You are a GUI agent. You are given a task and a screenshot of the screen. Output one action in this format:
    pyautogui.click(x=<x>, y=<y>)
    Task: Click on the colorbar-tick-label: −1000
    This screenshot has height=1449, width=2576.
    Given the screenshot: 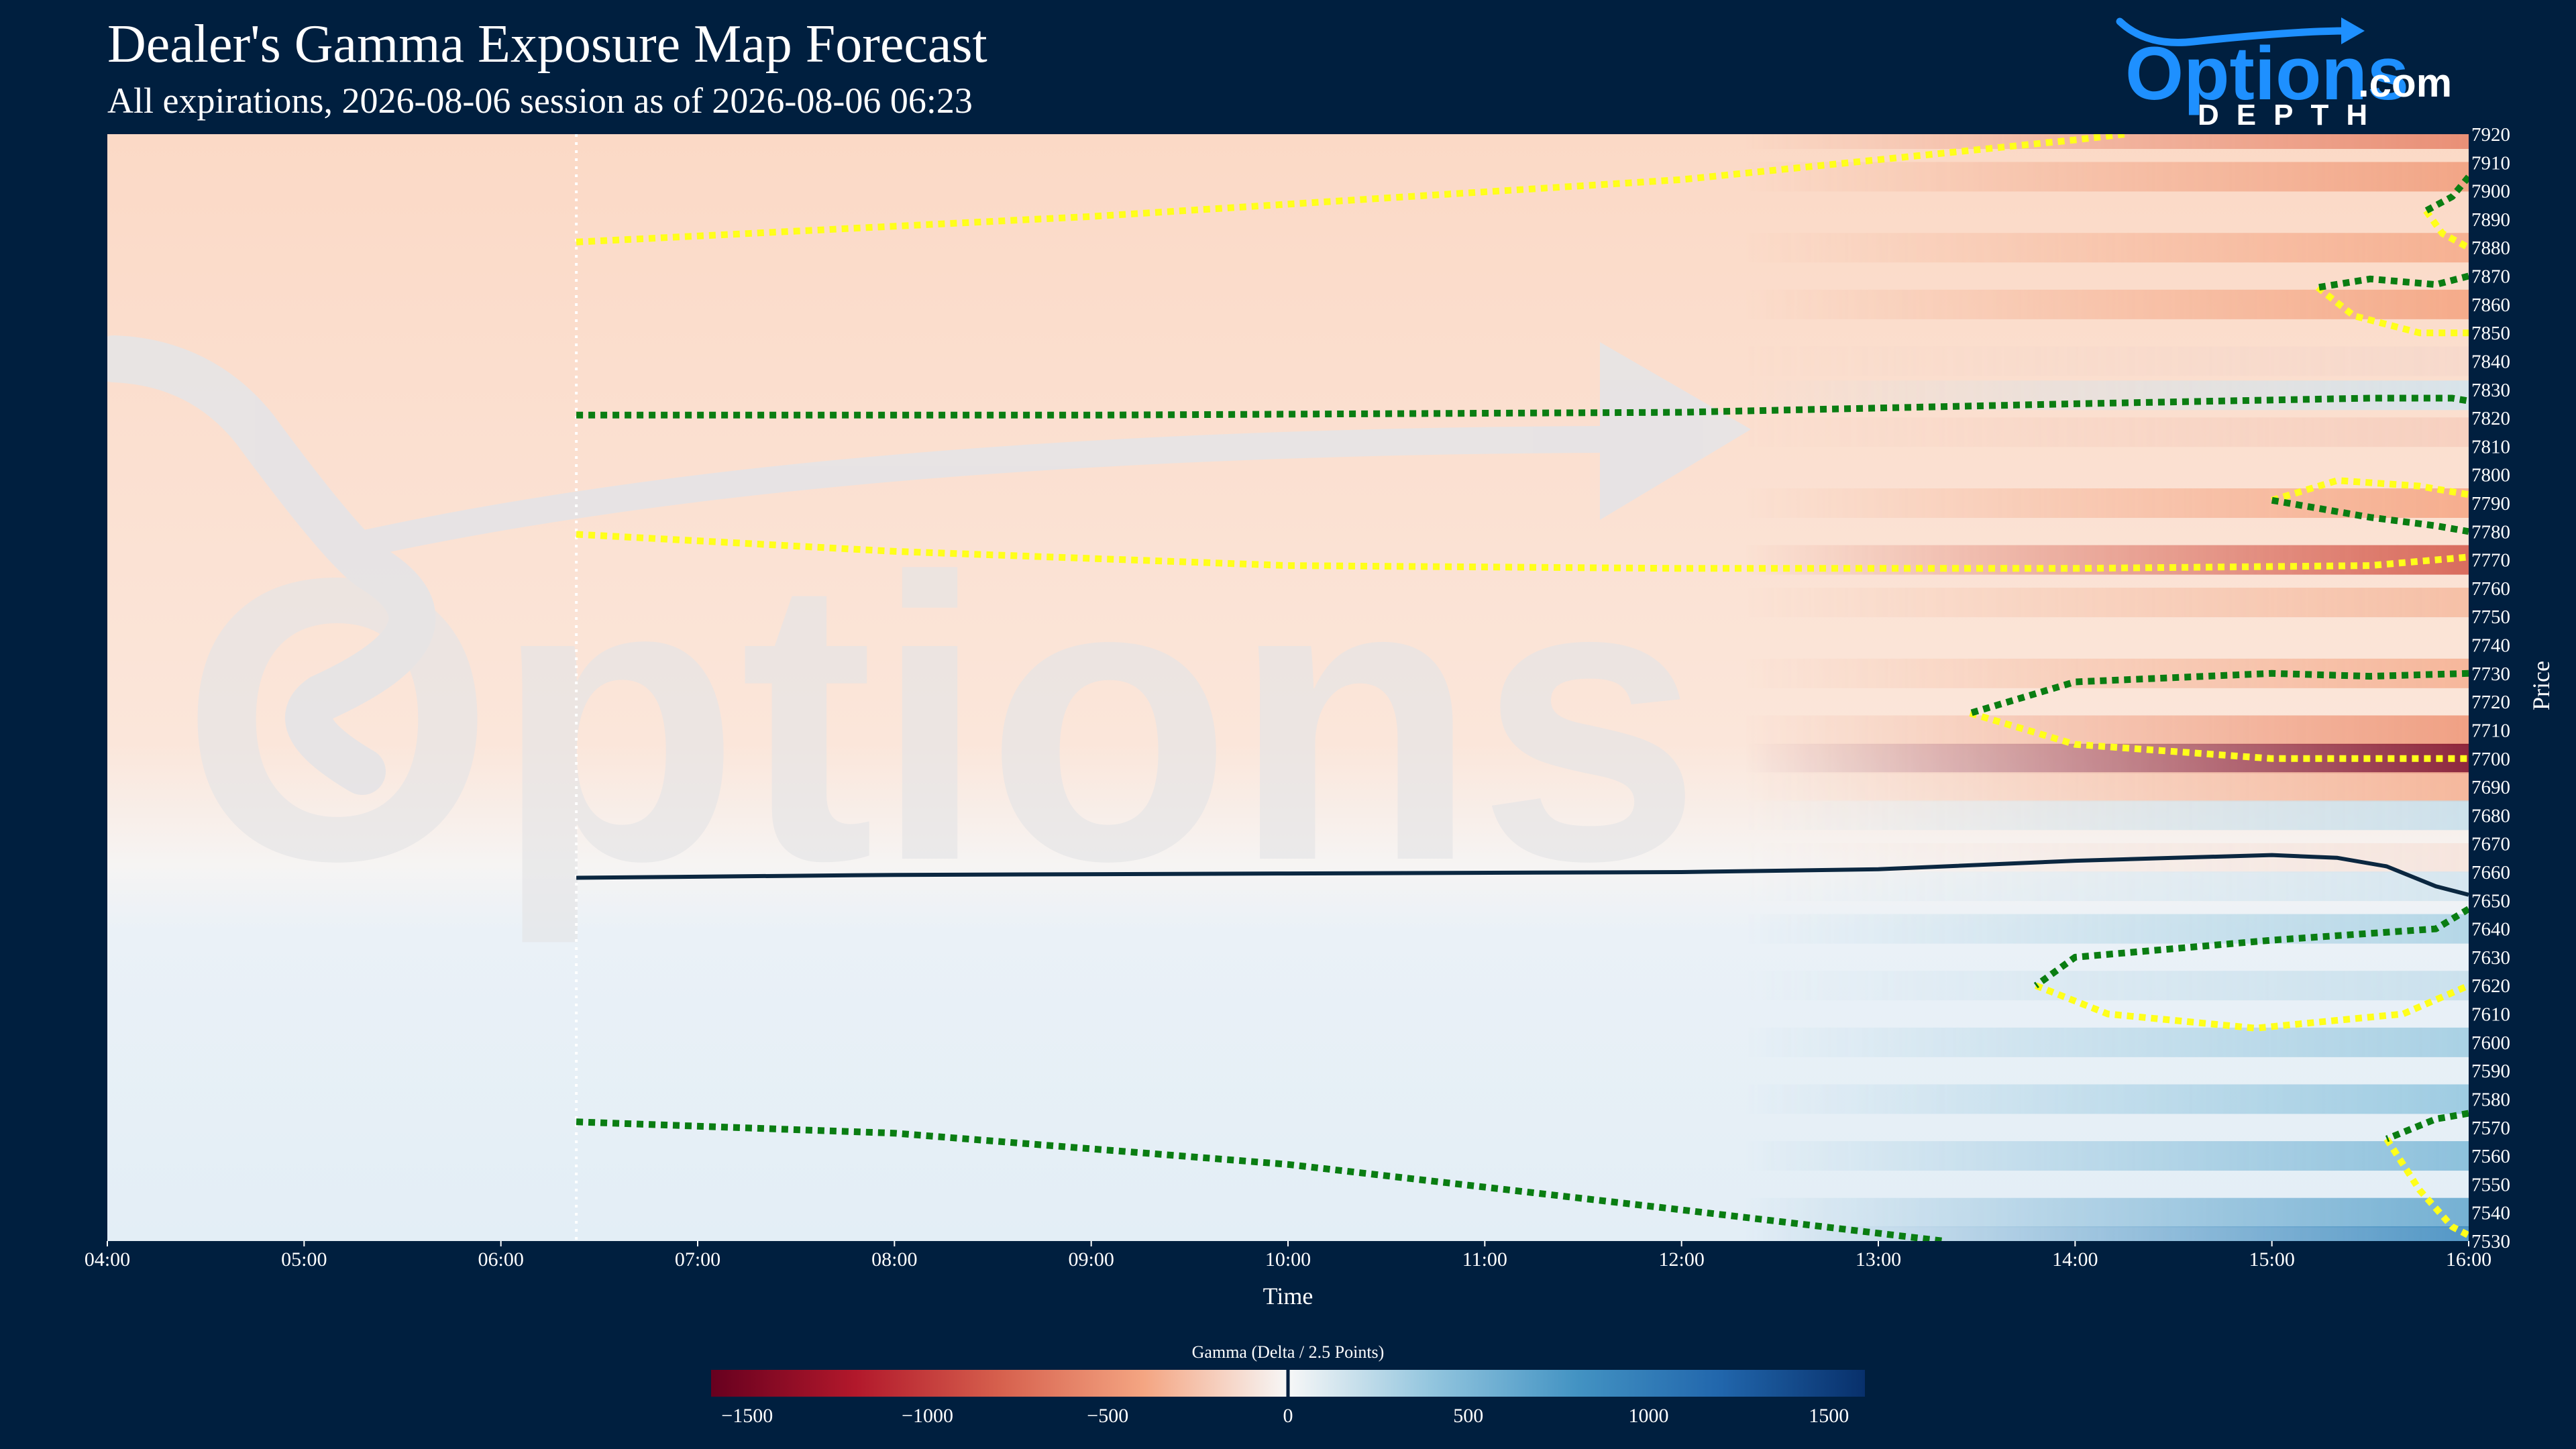 What is the action you would take?
    pyautogui.click(x=927, y=1416)
    